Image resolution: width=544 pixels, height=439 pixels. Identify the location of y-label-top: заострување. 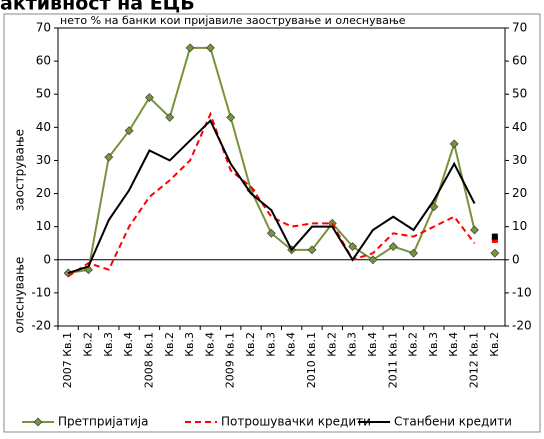
(20, 170).